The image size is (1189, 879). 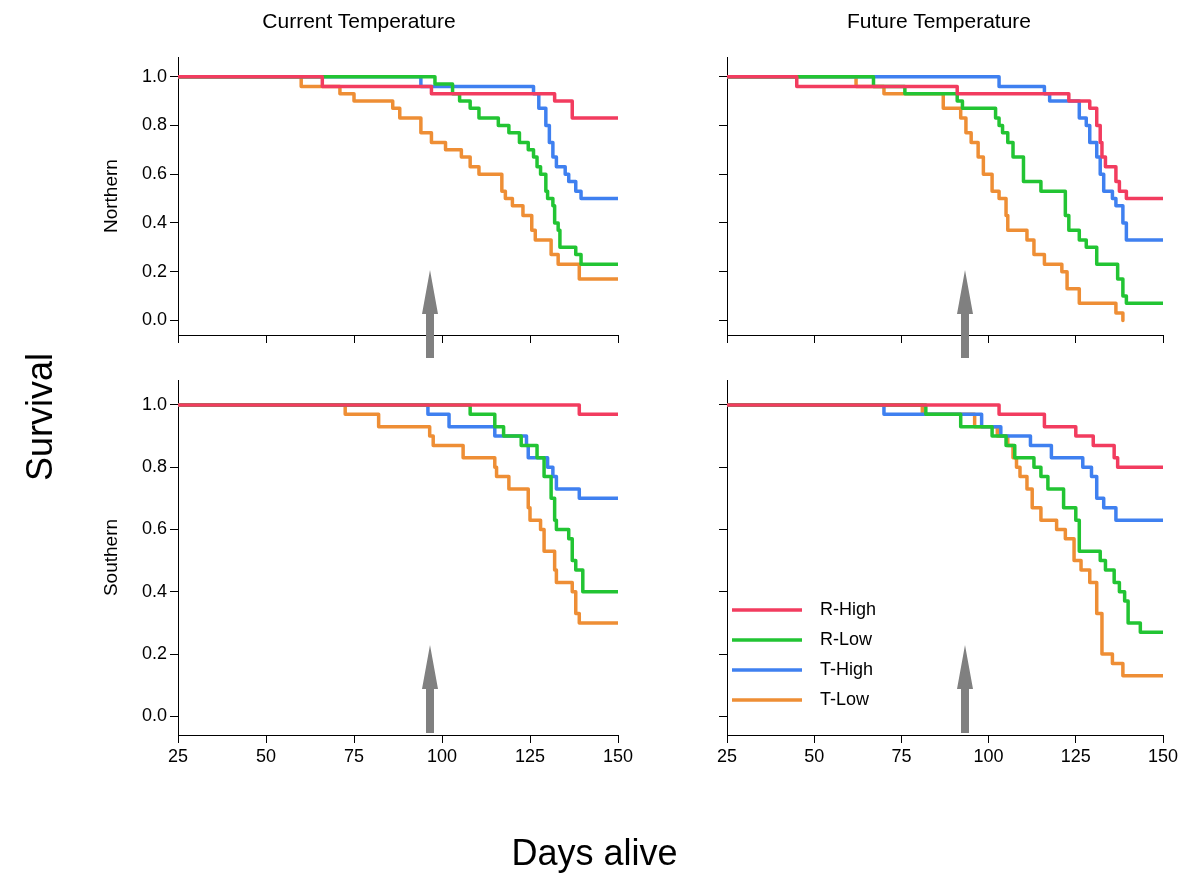 I want to click on y-axis-title: Southern, so click(x=110, y=557).